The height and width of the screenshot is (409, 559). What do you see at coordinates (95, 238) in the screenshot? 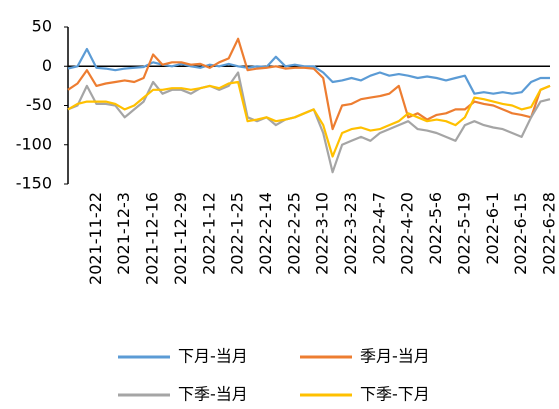
I see `x-tick-label: 2021-11-22` at bounding box center [95, 238].